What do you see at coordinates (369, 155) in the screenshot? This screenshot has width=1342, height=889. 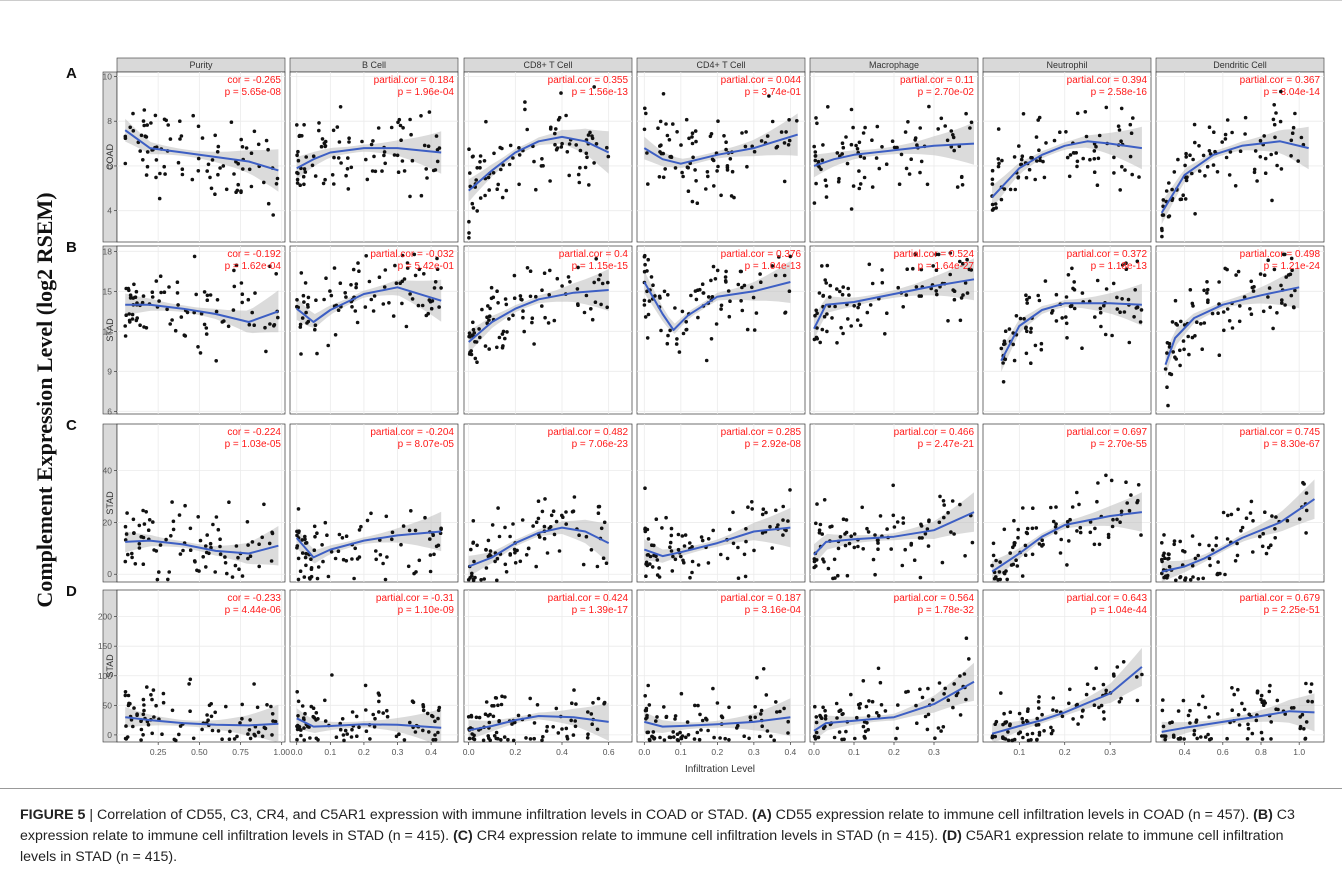 I see `confidence-band` at bounding box center [369, 155].